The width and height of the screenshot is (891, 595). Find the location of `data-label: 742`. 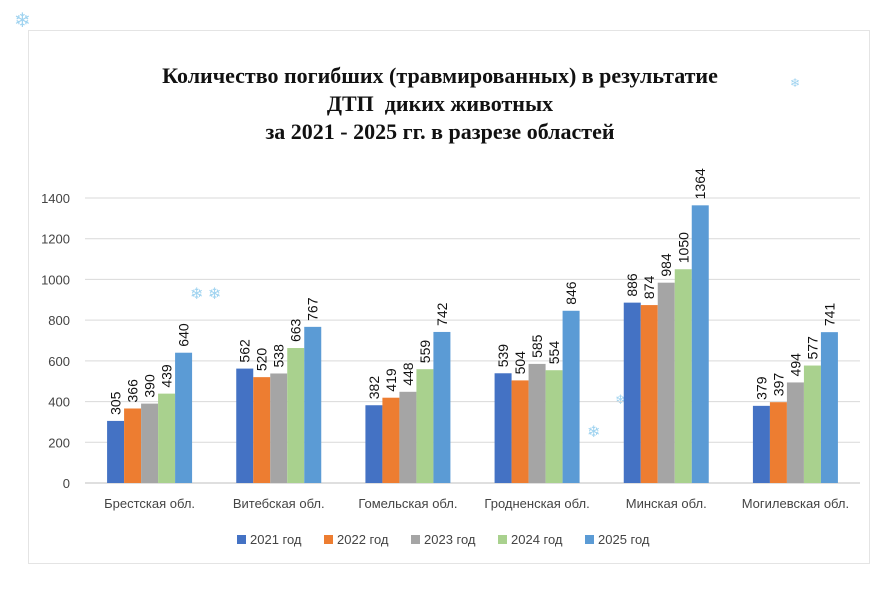

data-label: 742 is located at coordinates (442, 314).